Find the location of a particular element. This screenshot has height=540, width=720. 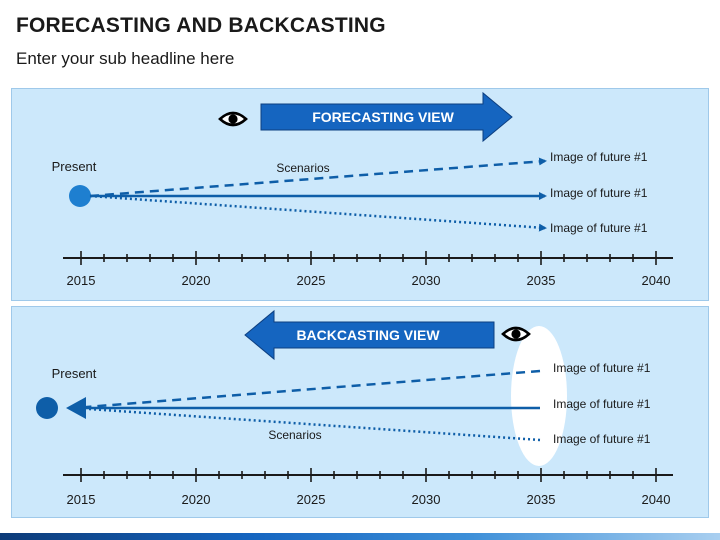

forecasting-view-label: FORECASTING VIEW is located at coordinates (383, 117).